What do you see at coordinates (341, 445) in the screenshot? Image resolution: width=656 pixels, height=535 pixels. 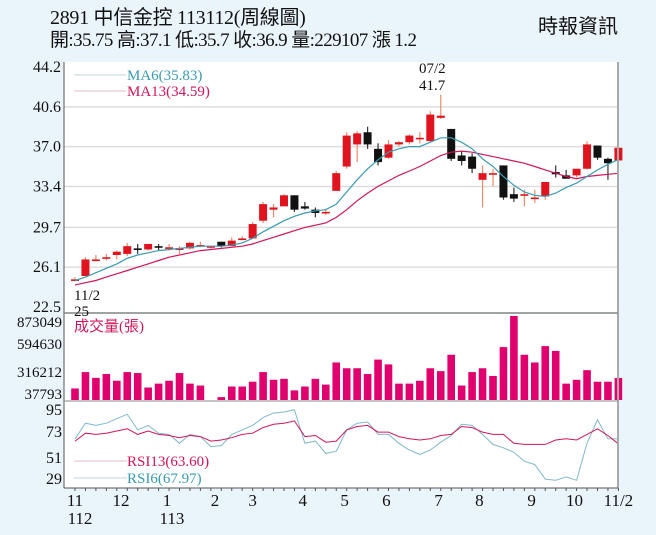 I see `rsi-panel` at bounding box center [341, 445].